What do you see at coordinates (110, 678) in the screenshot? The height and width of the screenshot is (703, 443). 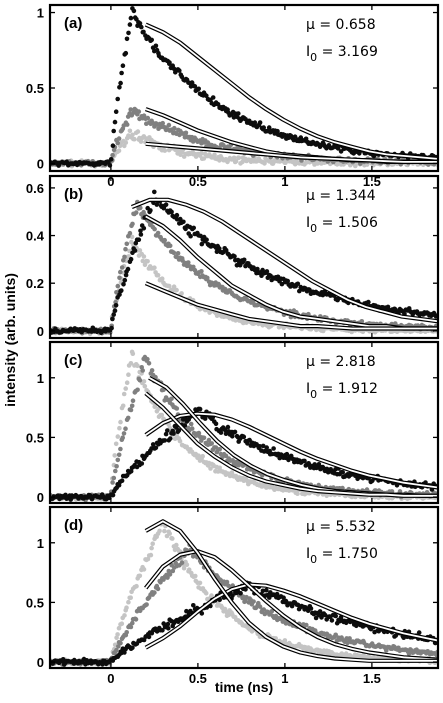 I see `x-tick-label: 0` at bounding box center [110, 678].